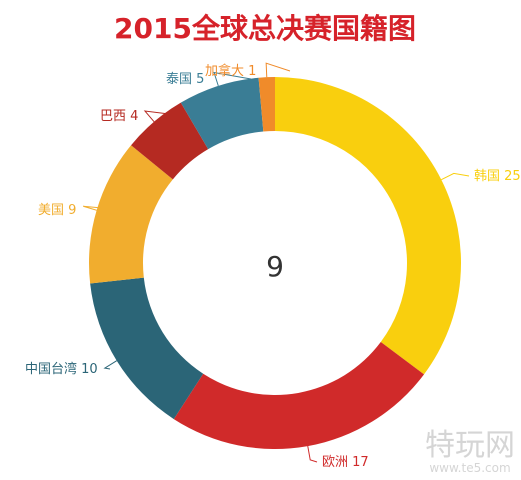 This screenshot has width=521, height=480. What do you see at coordinates (275, 266) in the screenshot?
I see `center-value: 9` at bounding box center [275, 266].